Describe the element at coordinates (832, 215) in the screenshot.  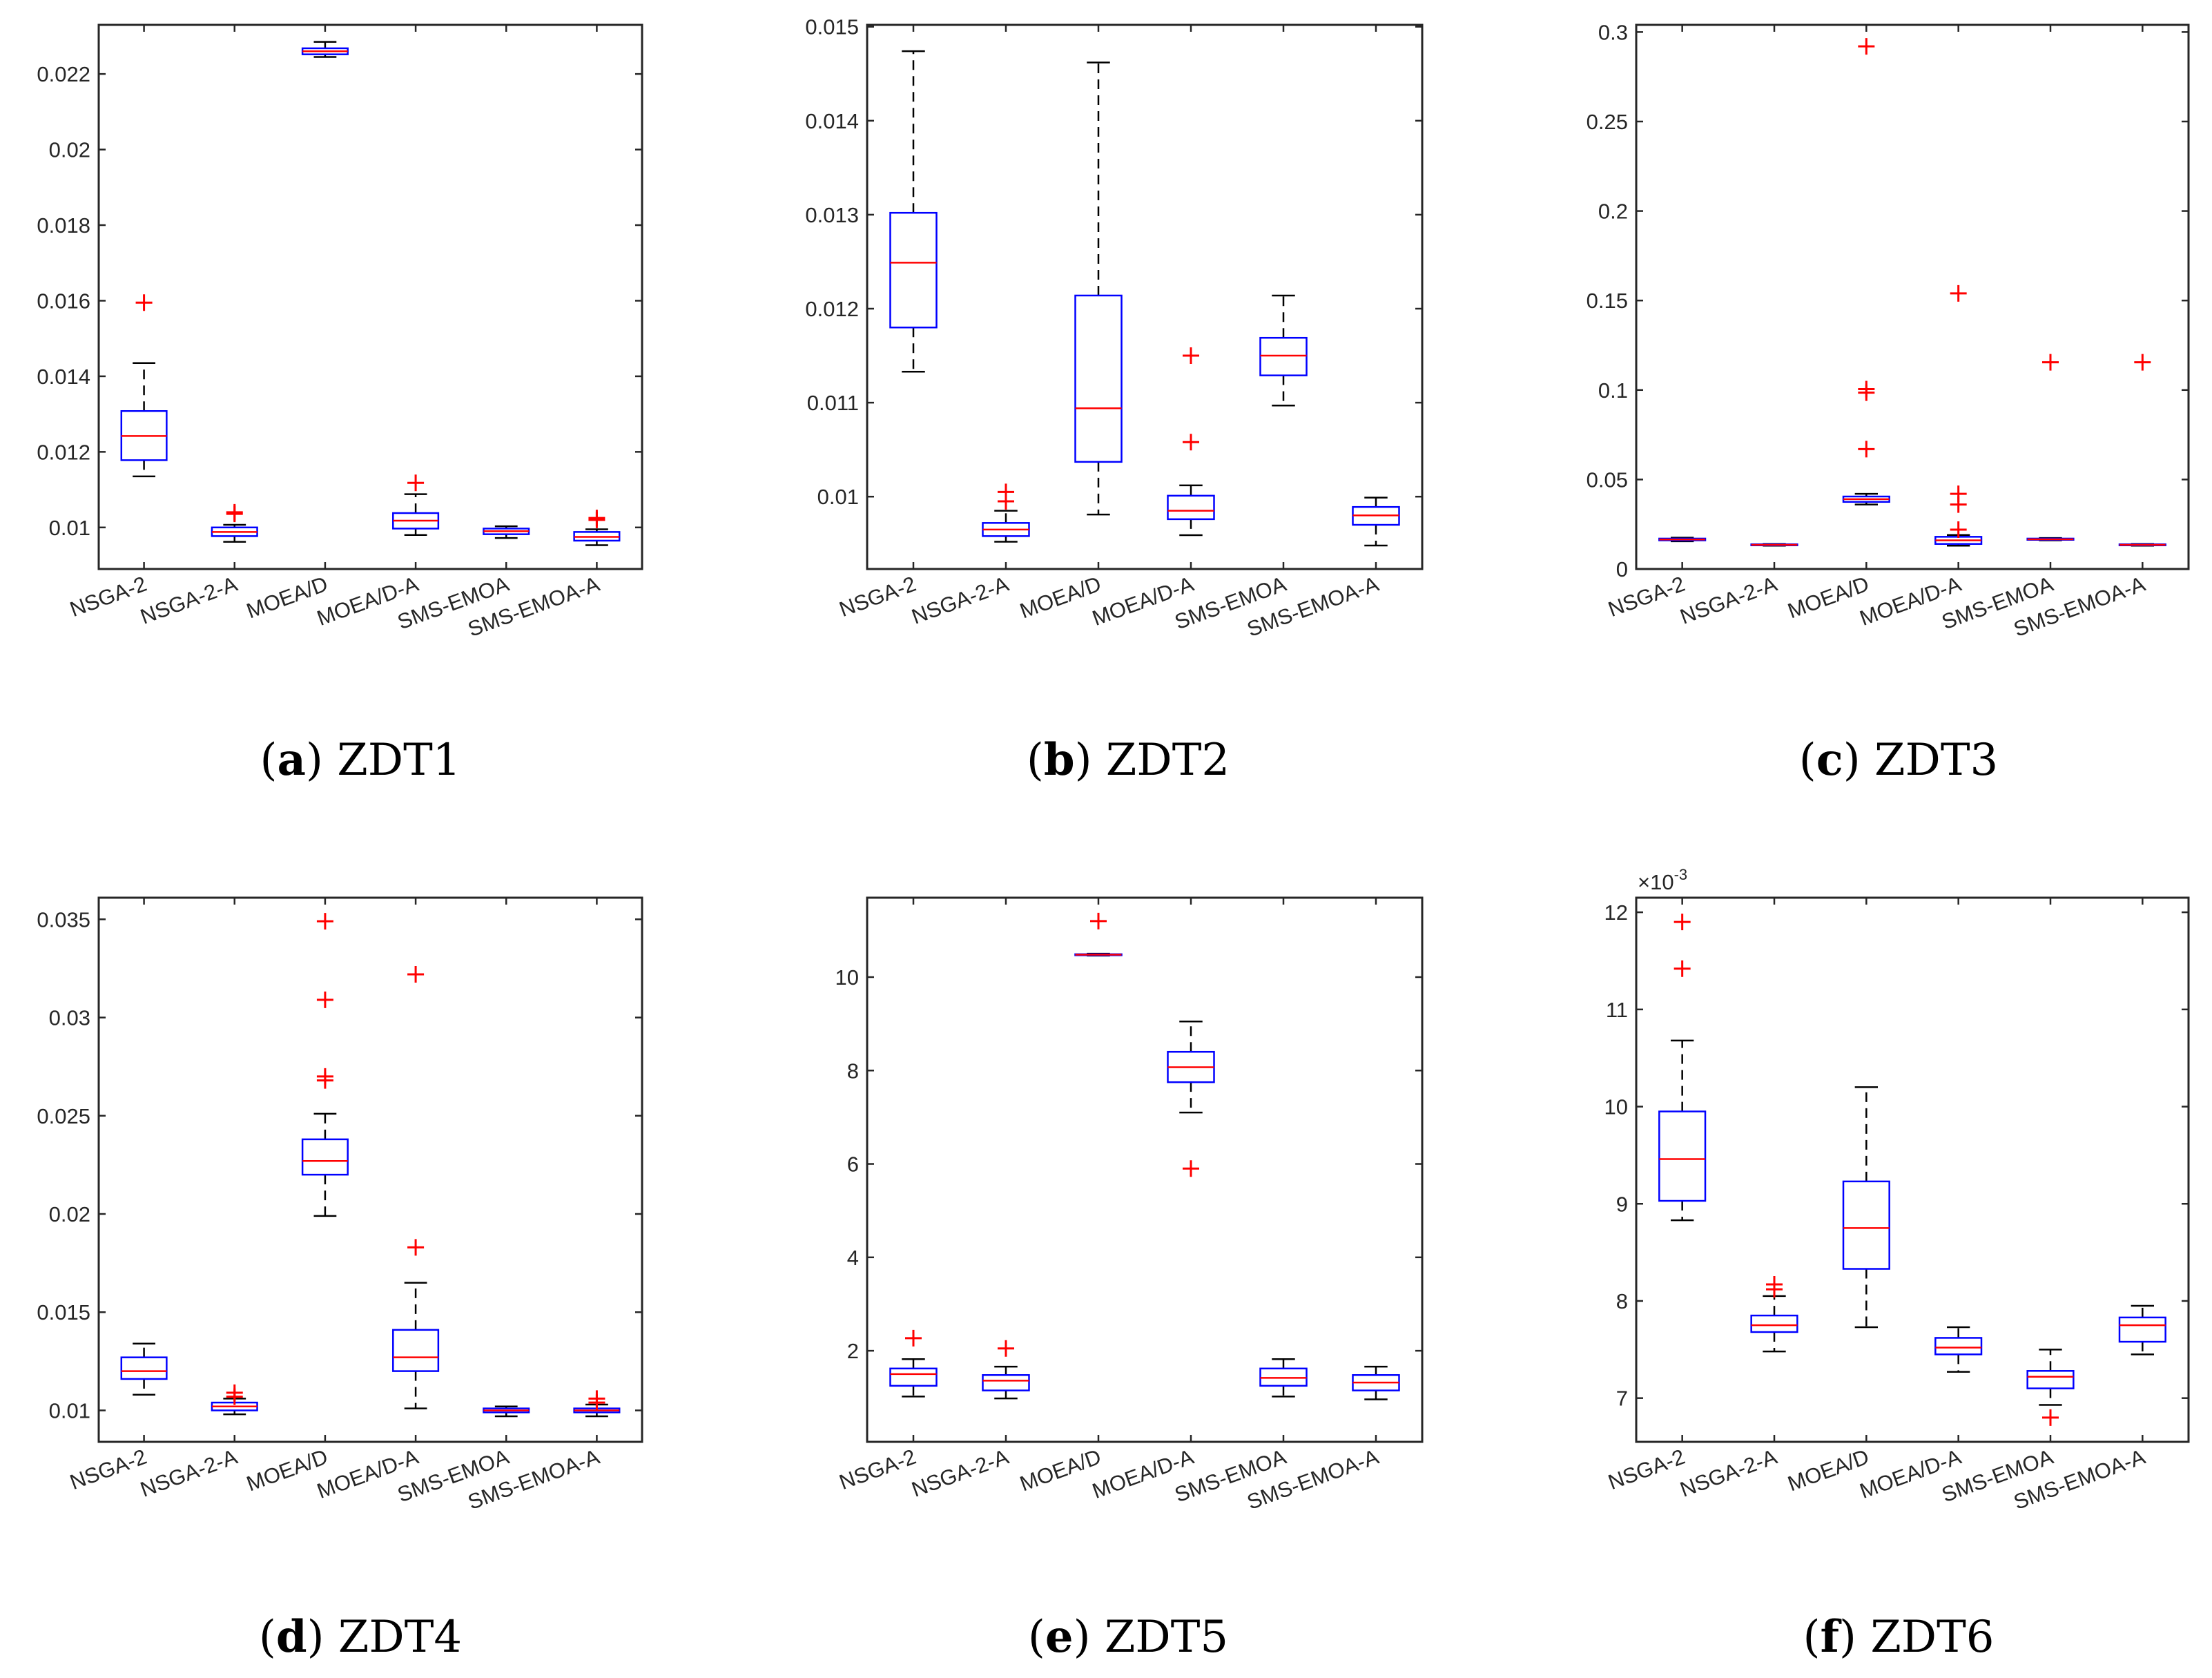
I see `y-tick-label: 0.013` at that location.